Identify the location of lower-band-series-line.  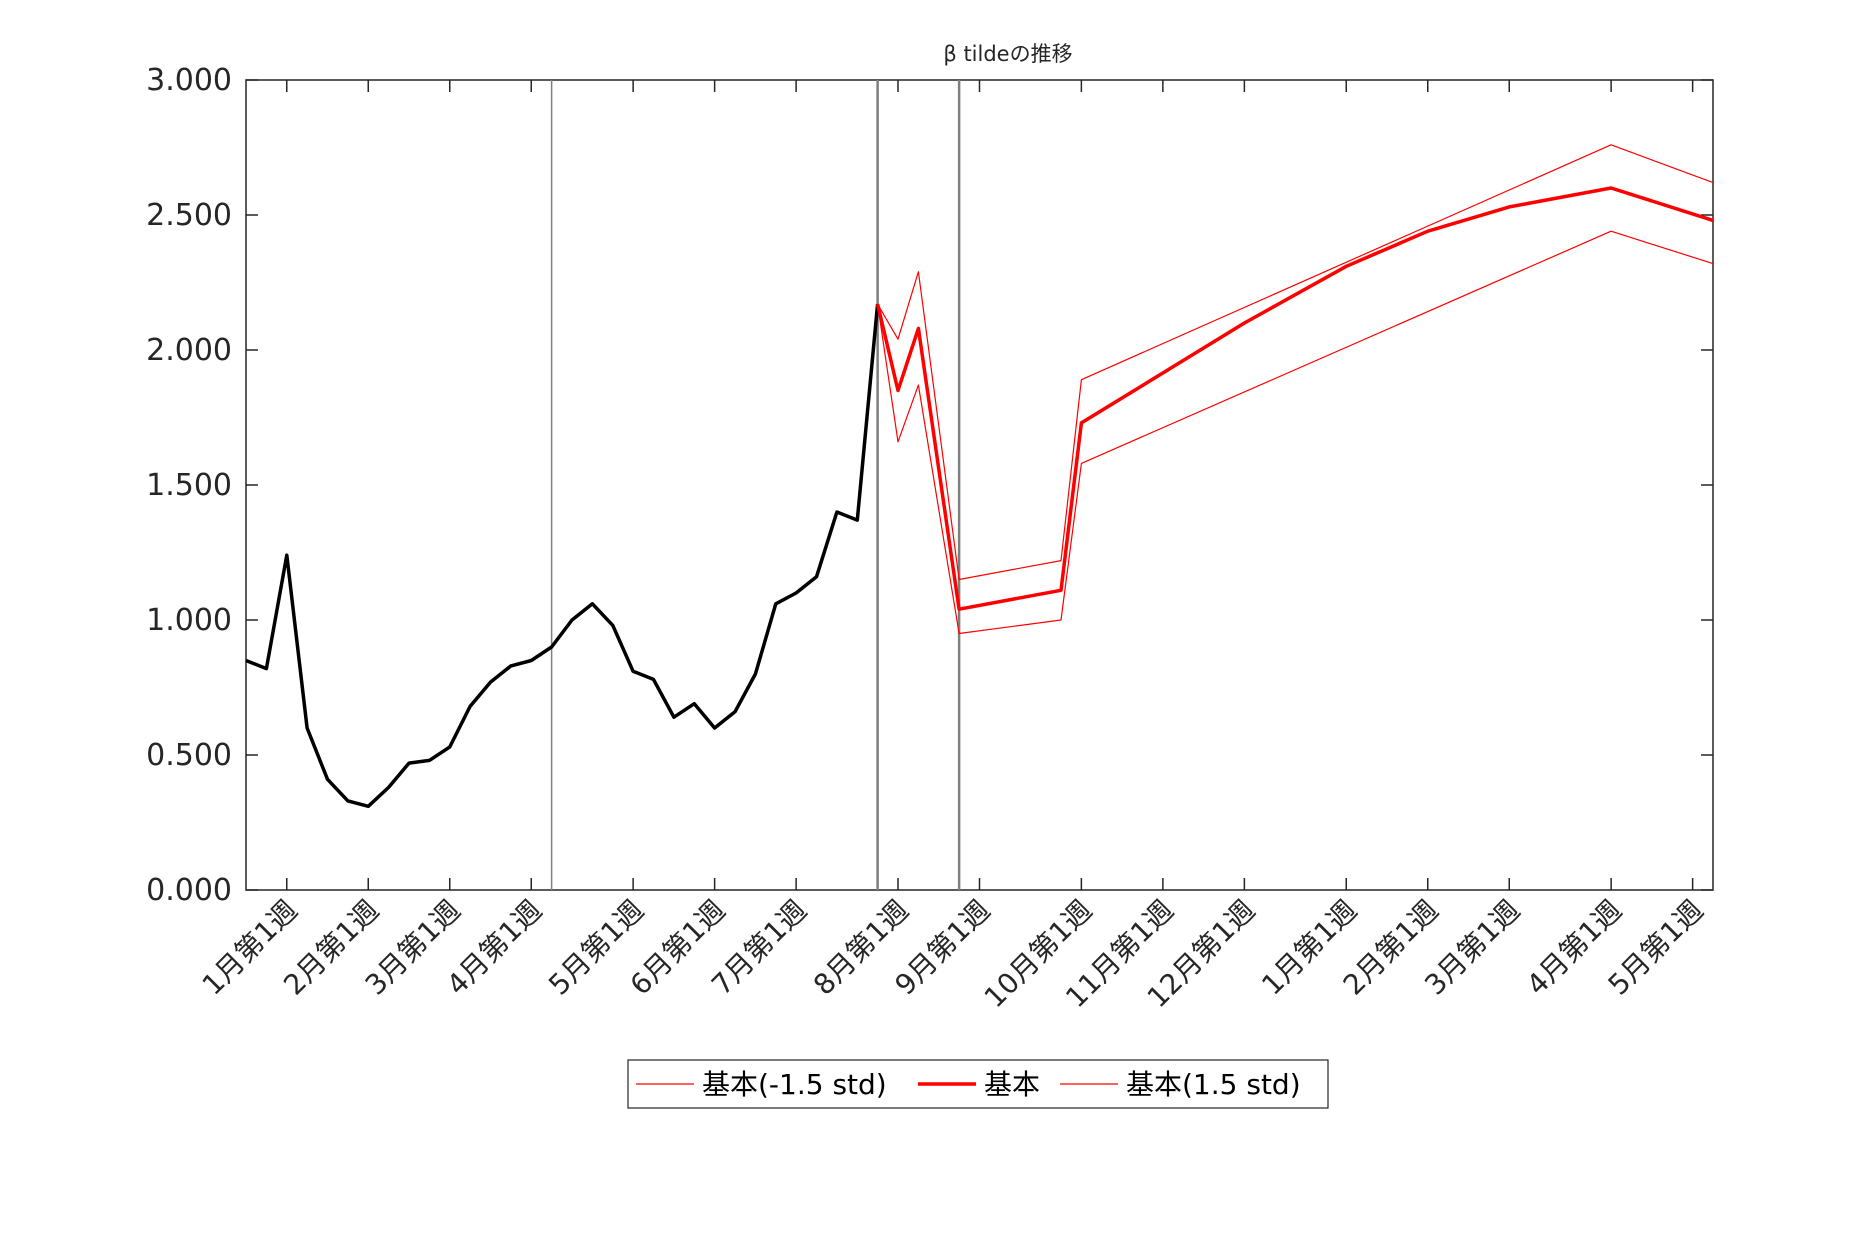
(1295, 432).